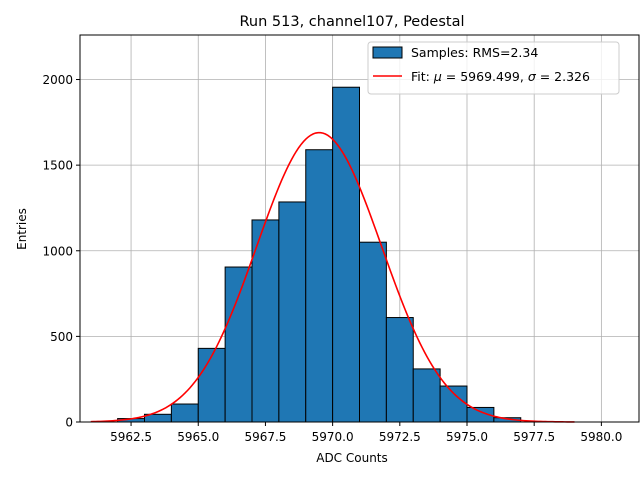 Image resolution: width=640 pixels, height=480 pixels. I want to click on y-axis-ticks: 0 500 1000 1500 2000, so click(61, 251).